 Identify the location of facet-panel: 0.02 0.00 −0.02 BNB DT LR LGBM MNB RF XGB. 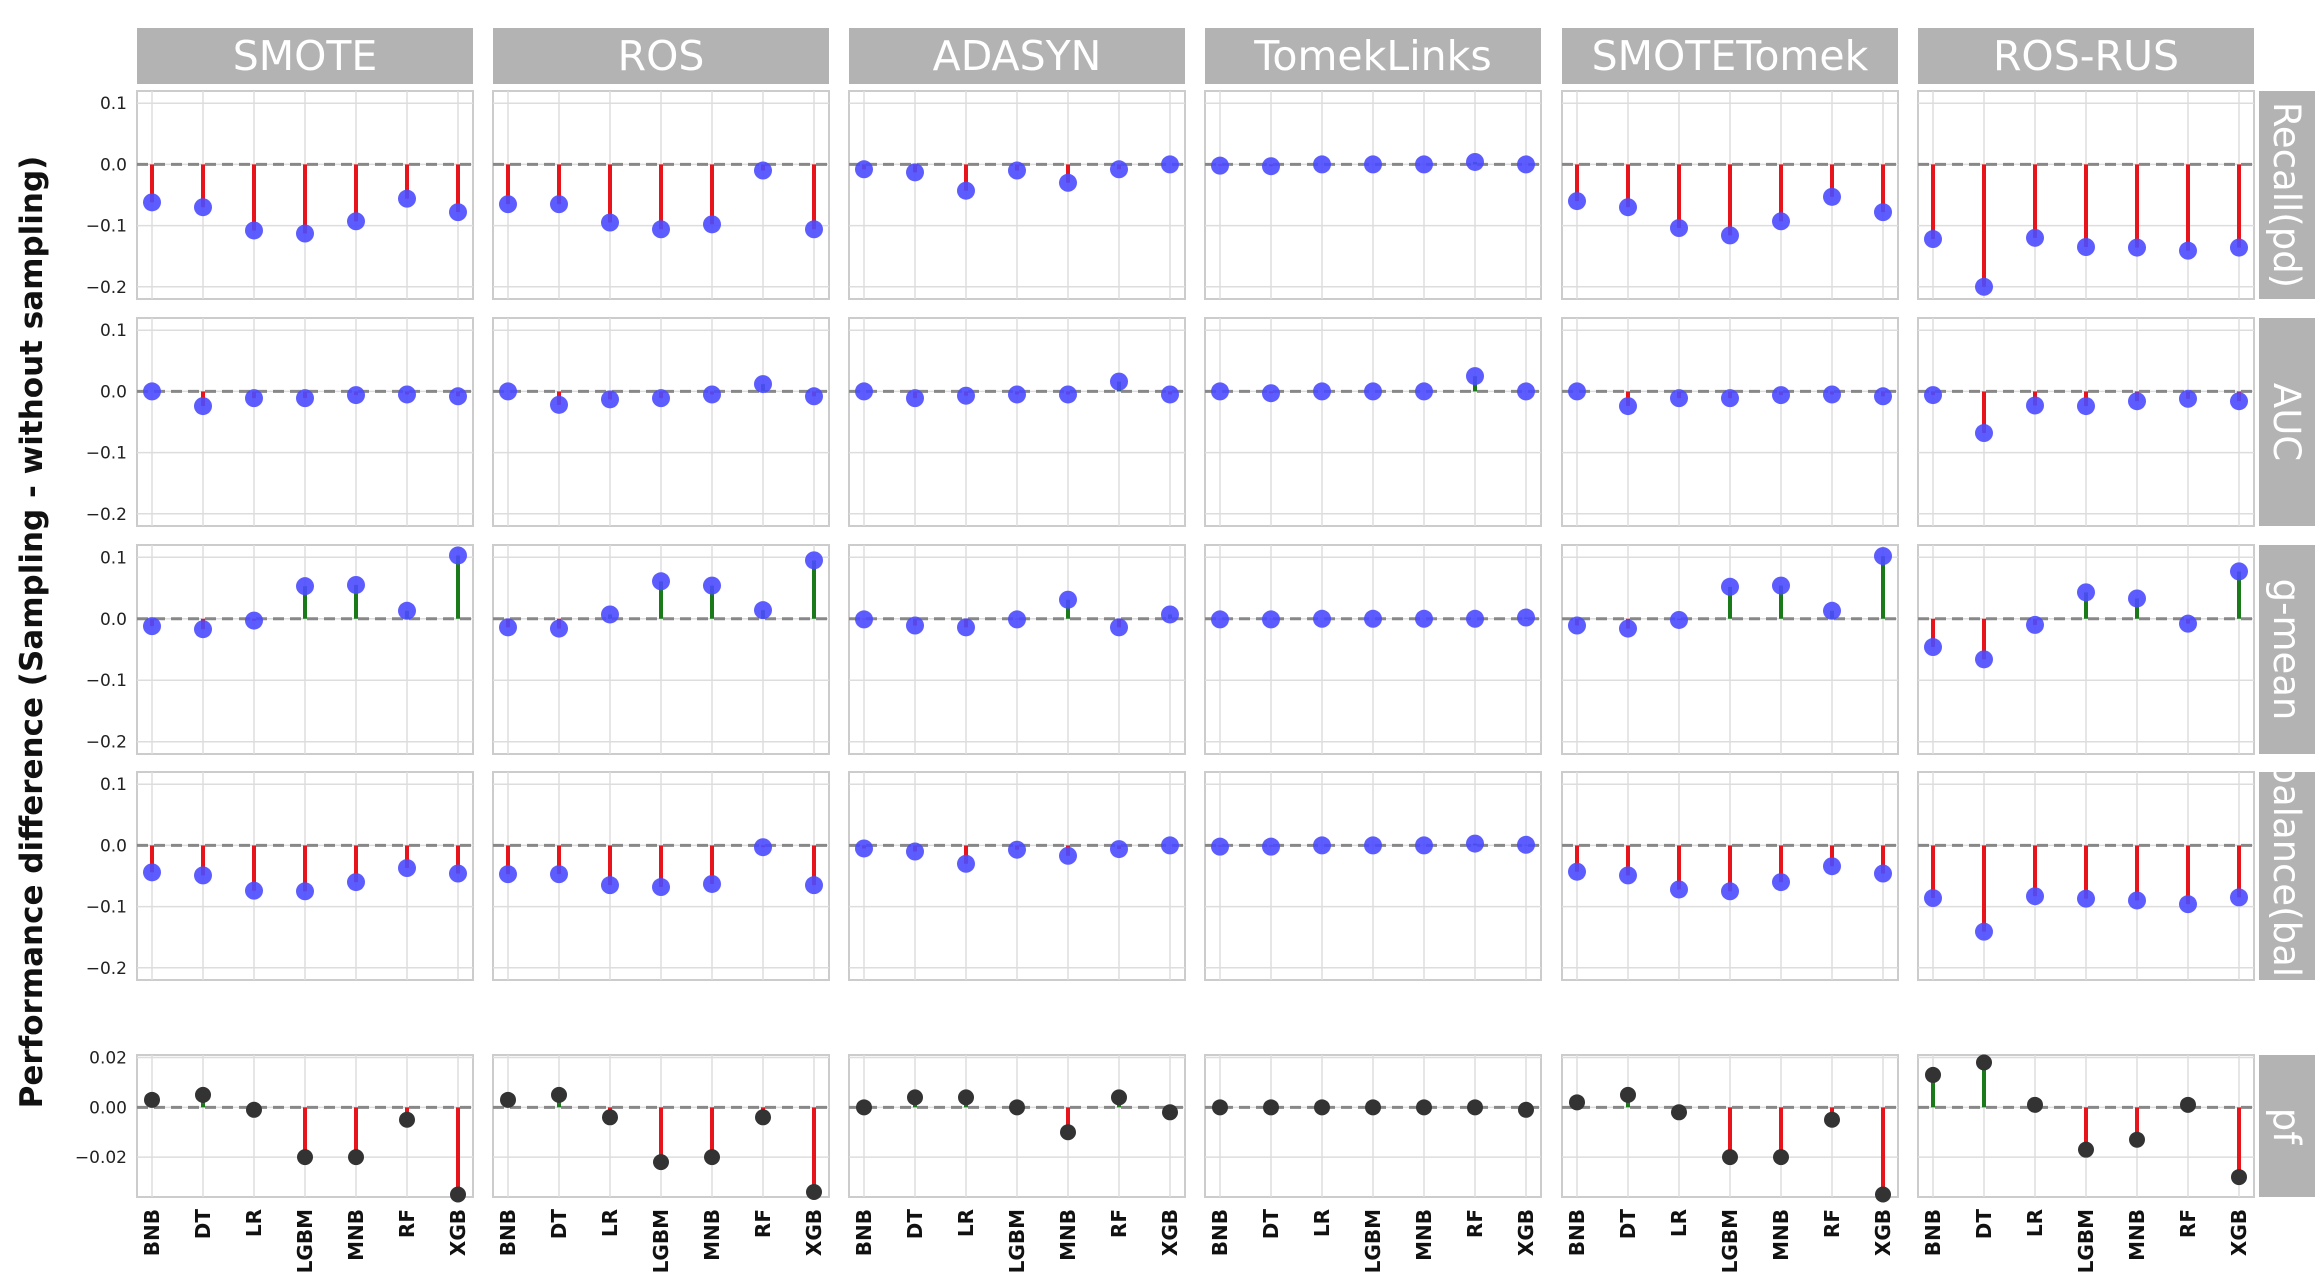
(274, 1160).